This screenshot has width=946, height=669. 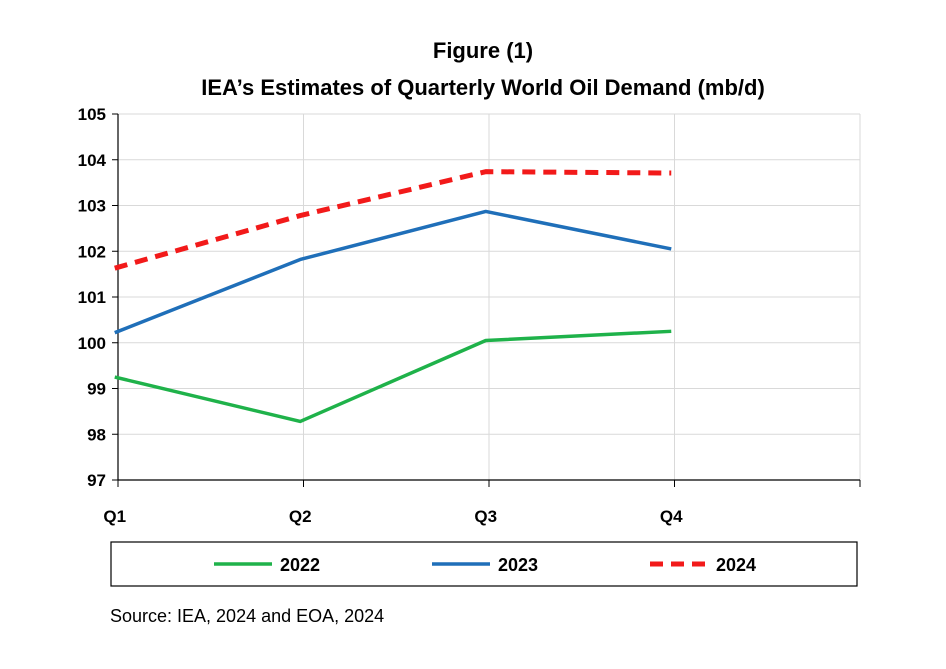 I want to click on y-tick-label: 104, so click(x=92, y=160).